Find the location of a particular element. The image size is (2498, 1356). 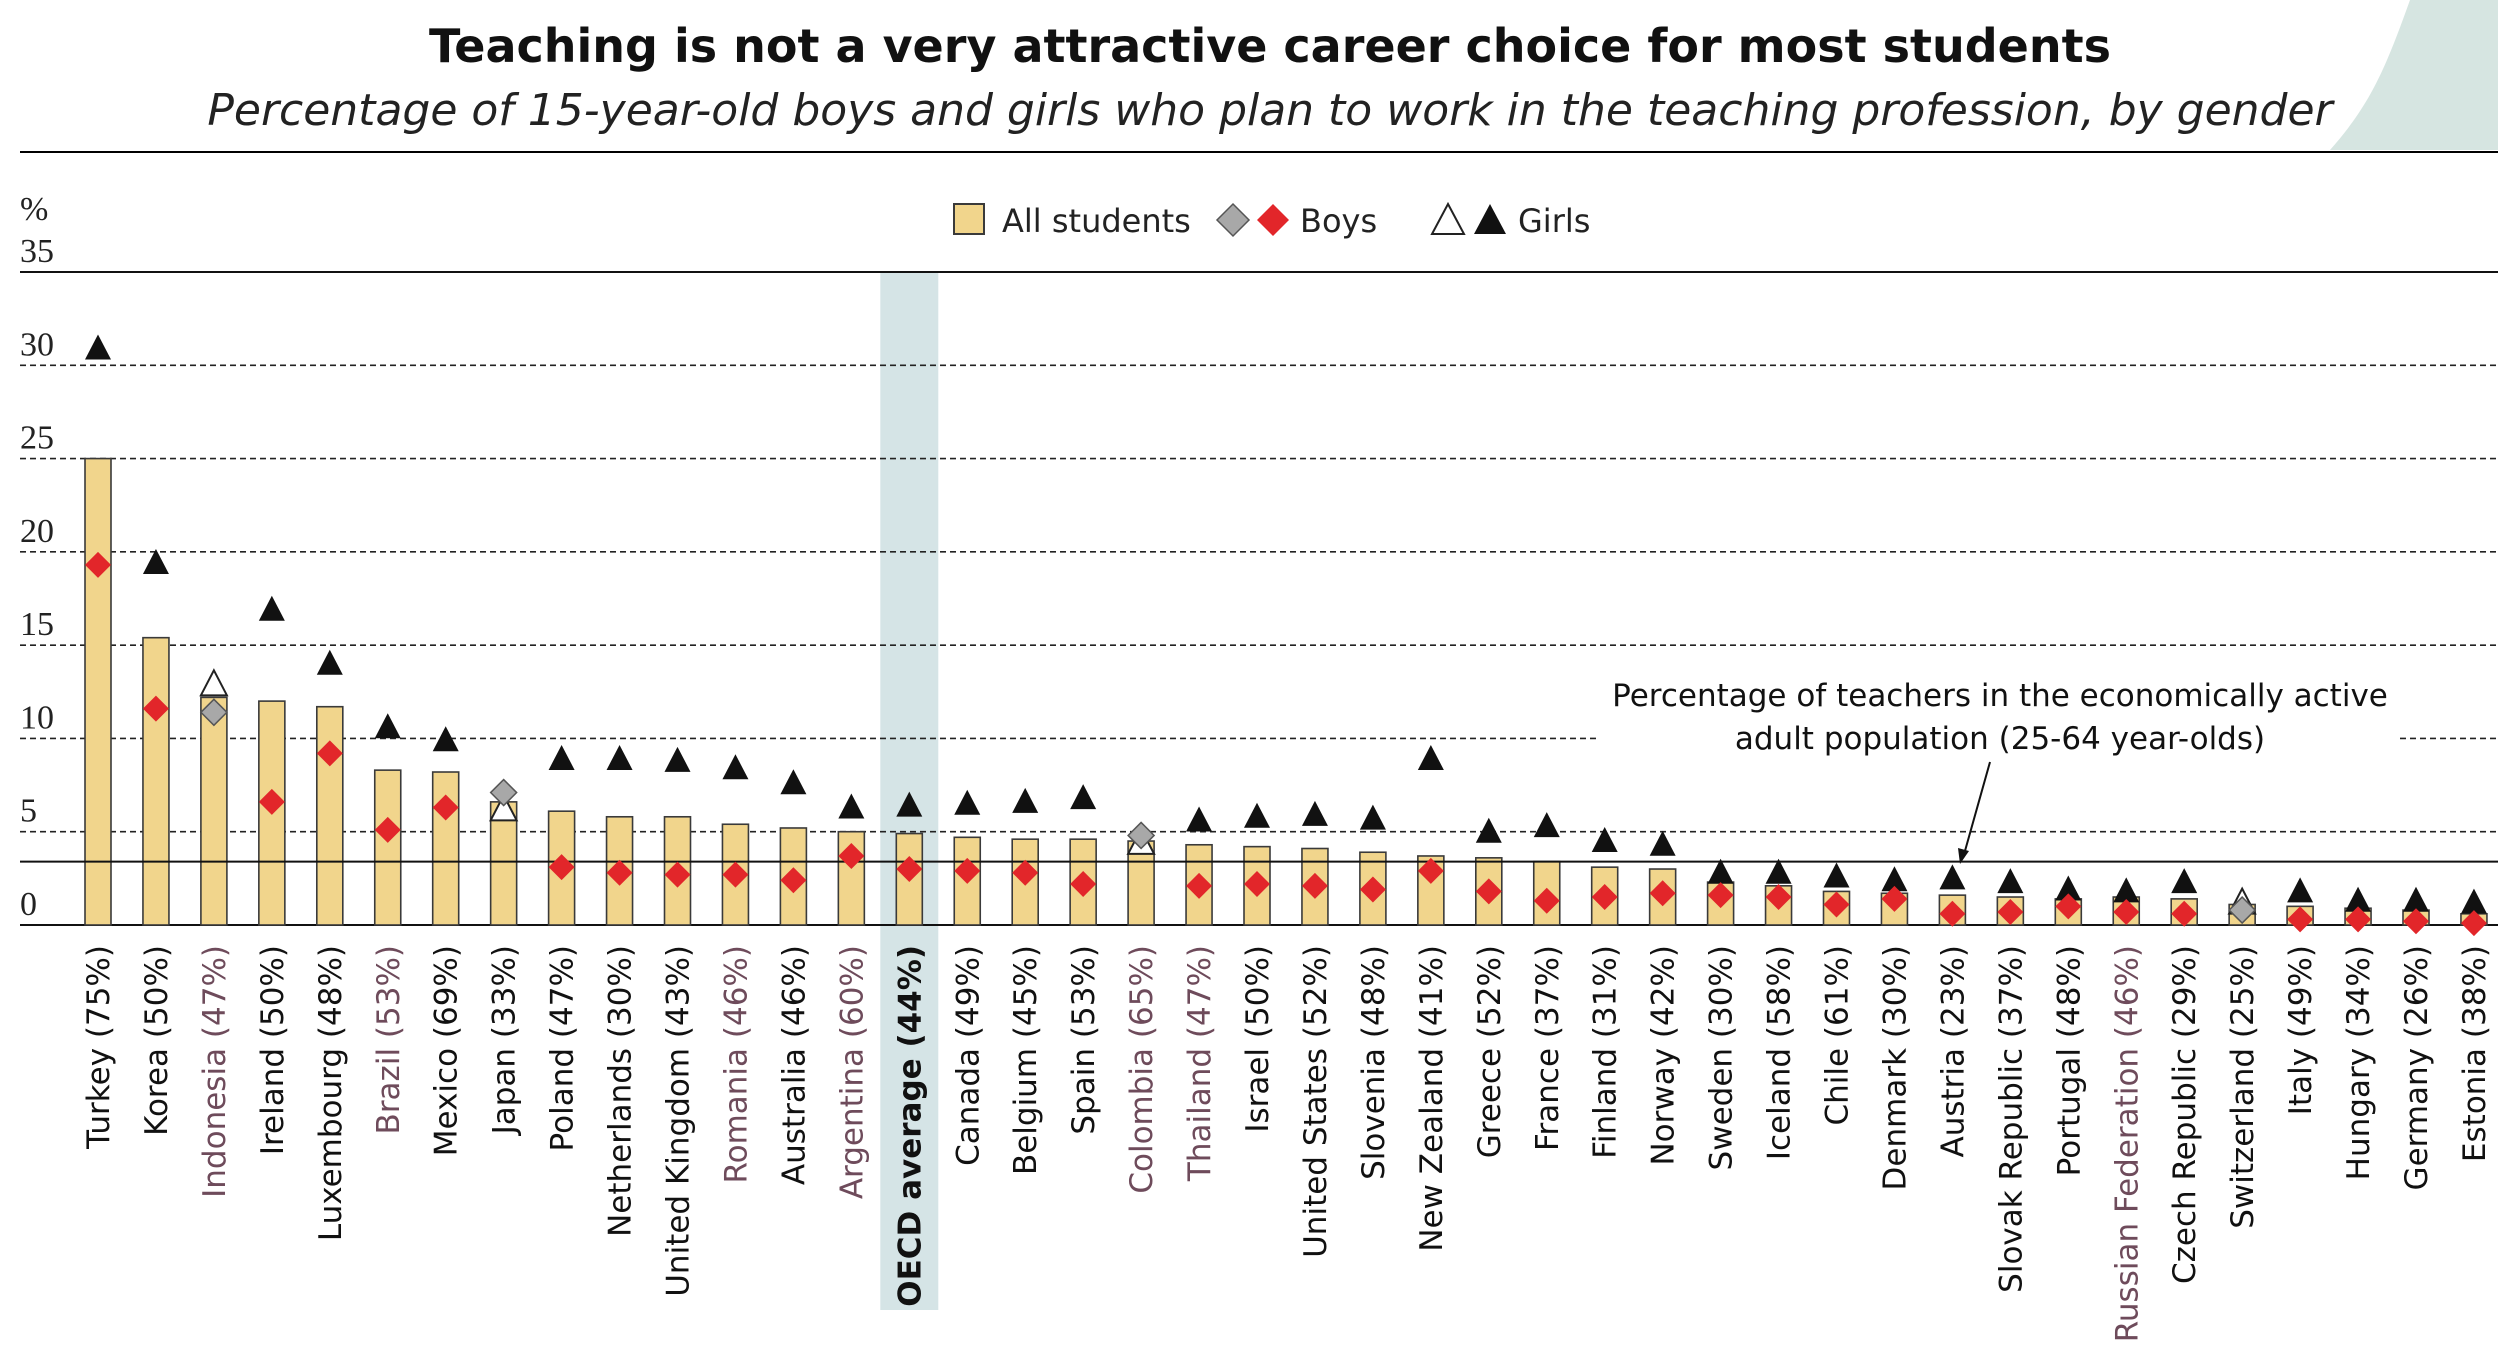

x-label-canada-49: Canada (49%) is located at coordinates (968, 1055).